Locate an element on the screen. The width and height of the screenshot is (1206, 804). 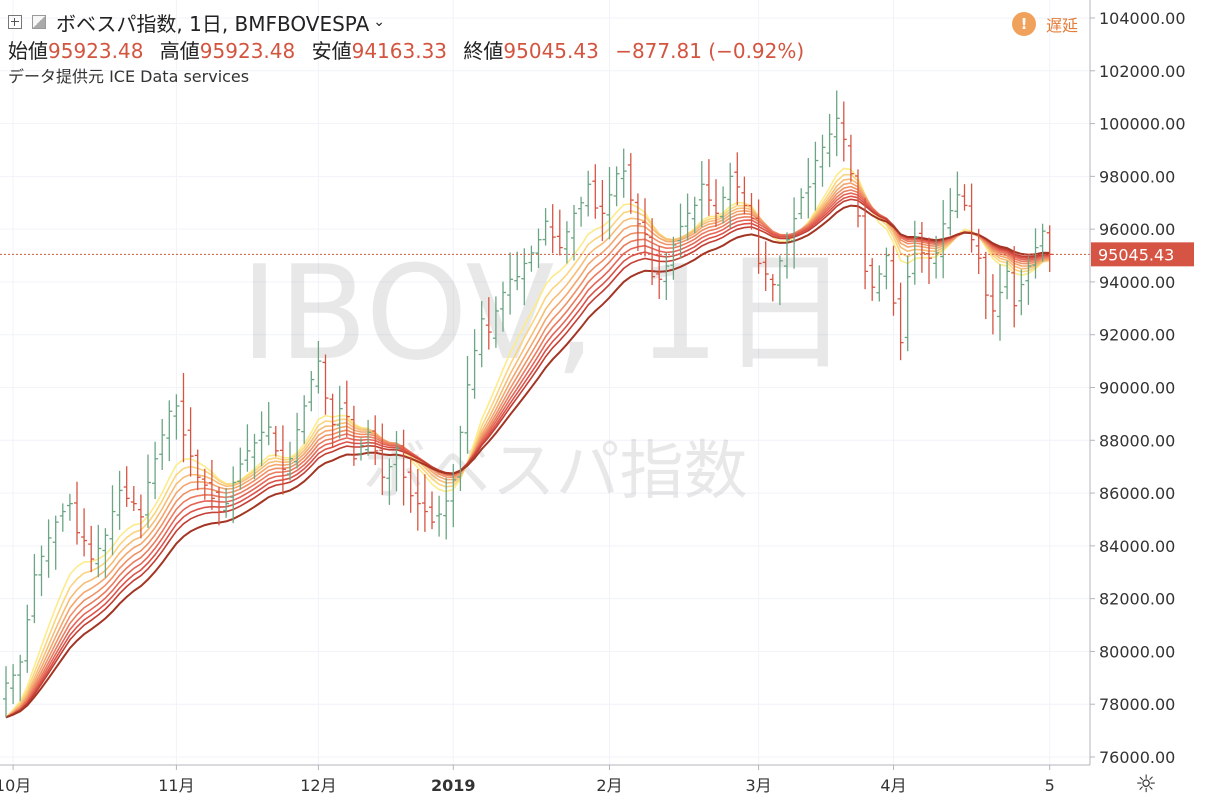
legend-symbol-row: ボベスパ指数, 1日, BMFBOVESPA ⌄ is located at coordinates (411, 22).